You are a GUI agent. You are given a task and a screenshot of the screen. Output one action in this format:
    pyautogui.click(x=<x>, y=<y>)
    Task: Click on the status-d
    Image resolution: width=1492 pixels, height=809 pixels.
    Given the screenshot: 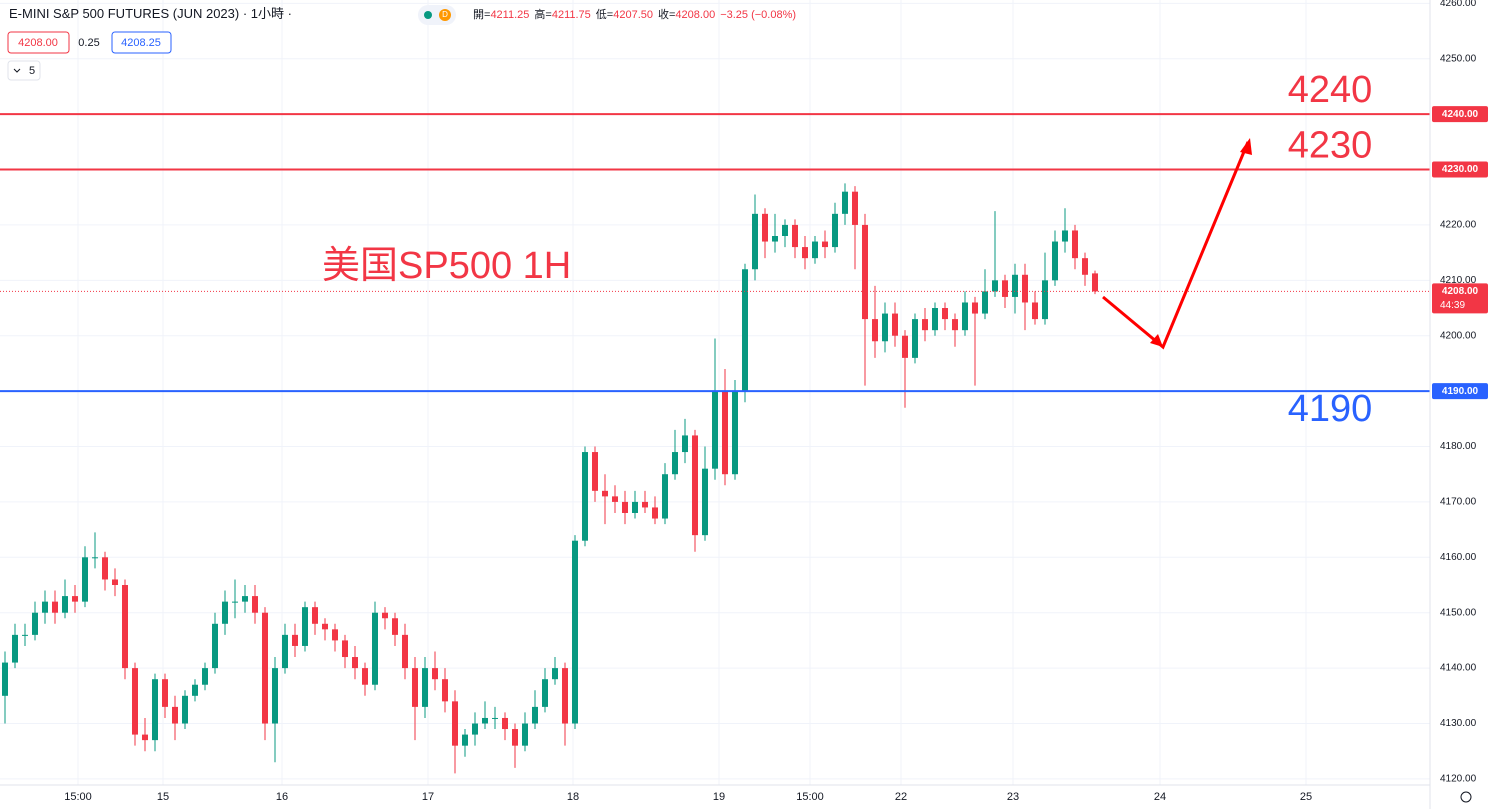 What is the action you would take?
    pyautogui.click(x=445, y=15)
    